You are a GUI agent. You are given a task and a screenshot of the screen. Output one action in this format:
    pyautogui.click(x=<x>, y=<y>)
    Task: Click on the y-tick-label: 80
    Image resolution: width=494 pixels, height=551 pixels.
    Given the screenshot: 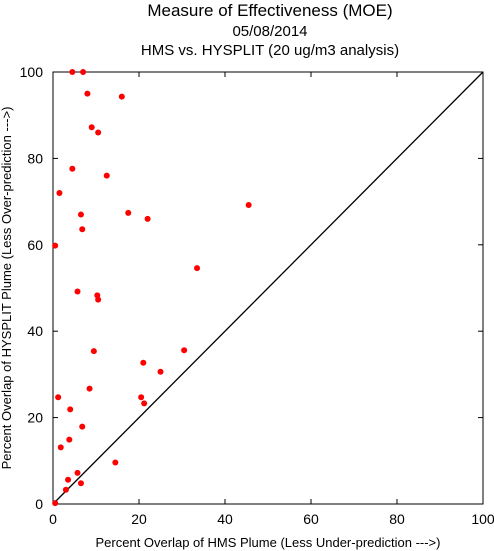 What is the action you would take?
    pyautogui.click(x=35, y=158)
    